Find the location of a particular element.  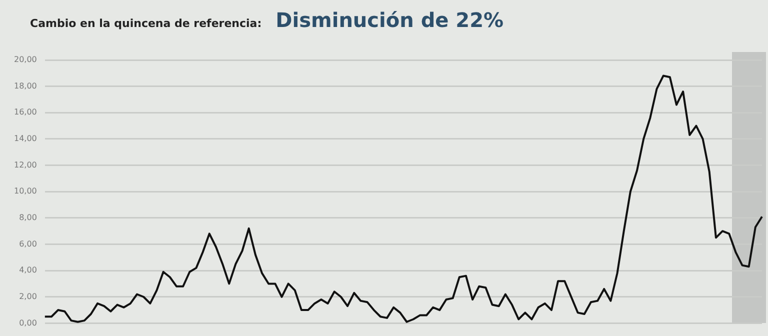

y-tick-label: 0,00 is located at coordinates (28, 323).